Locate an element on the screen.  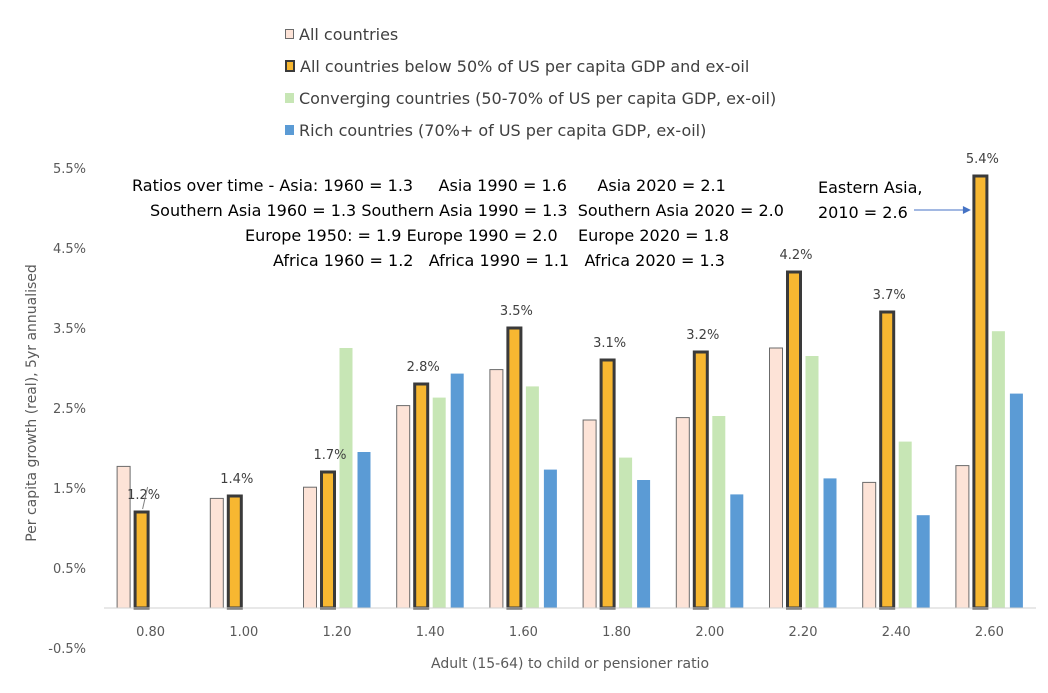
data-label: 3.7% is located at coordinates (889, 295).